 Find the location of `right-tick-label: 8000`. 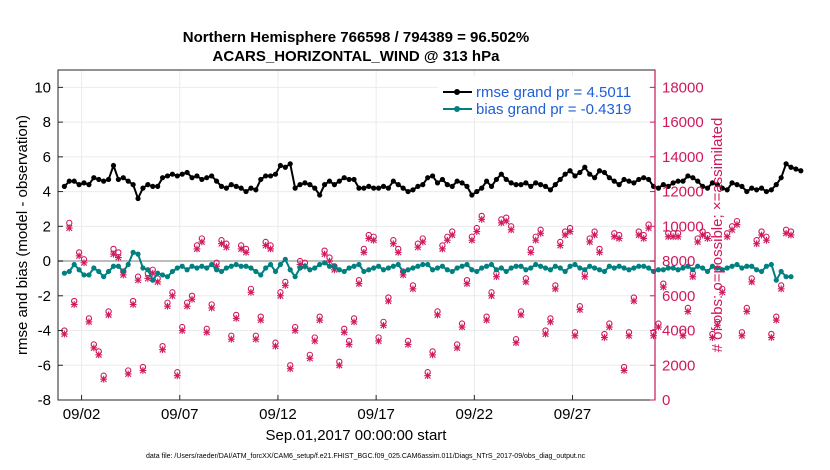

right-tick-label: 8000 is located at coordinates (678, 261).